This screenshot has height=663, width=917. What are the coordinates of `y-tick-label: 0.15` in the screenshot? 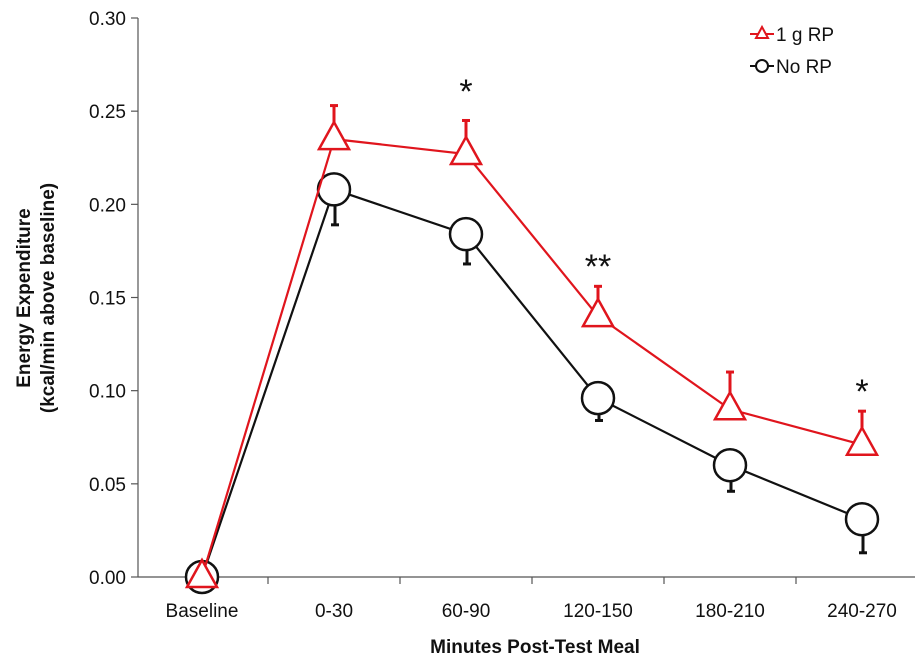 It's located at (107, 299).